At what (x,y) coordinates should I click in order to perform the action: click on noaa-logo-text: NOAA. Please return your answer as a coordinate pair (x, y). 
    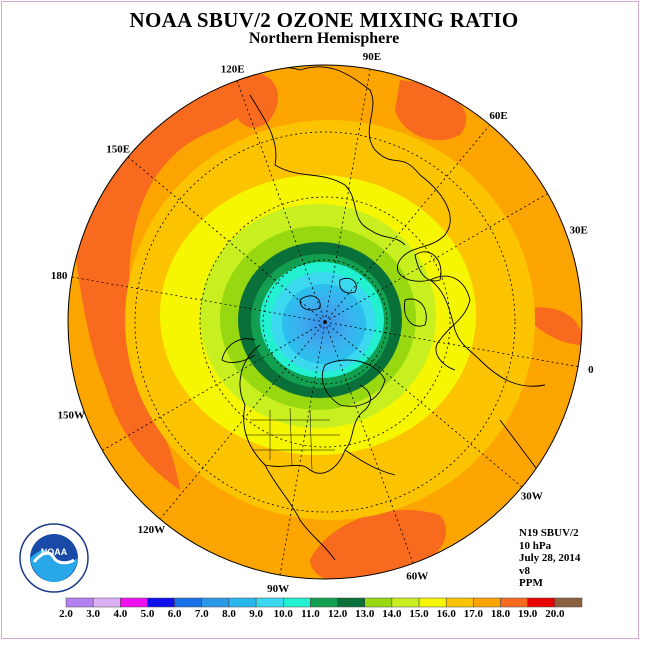
    Looking at the image, I should click on (54, 552).